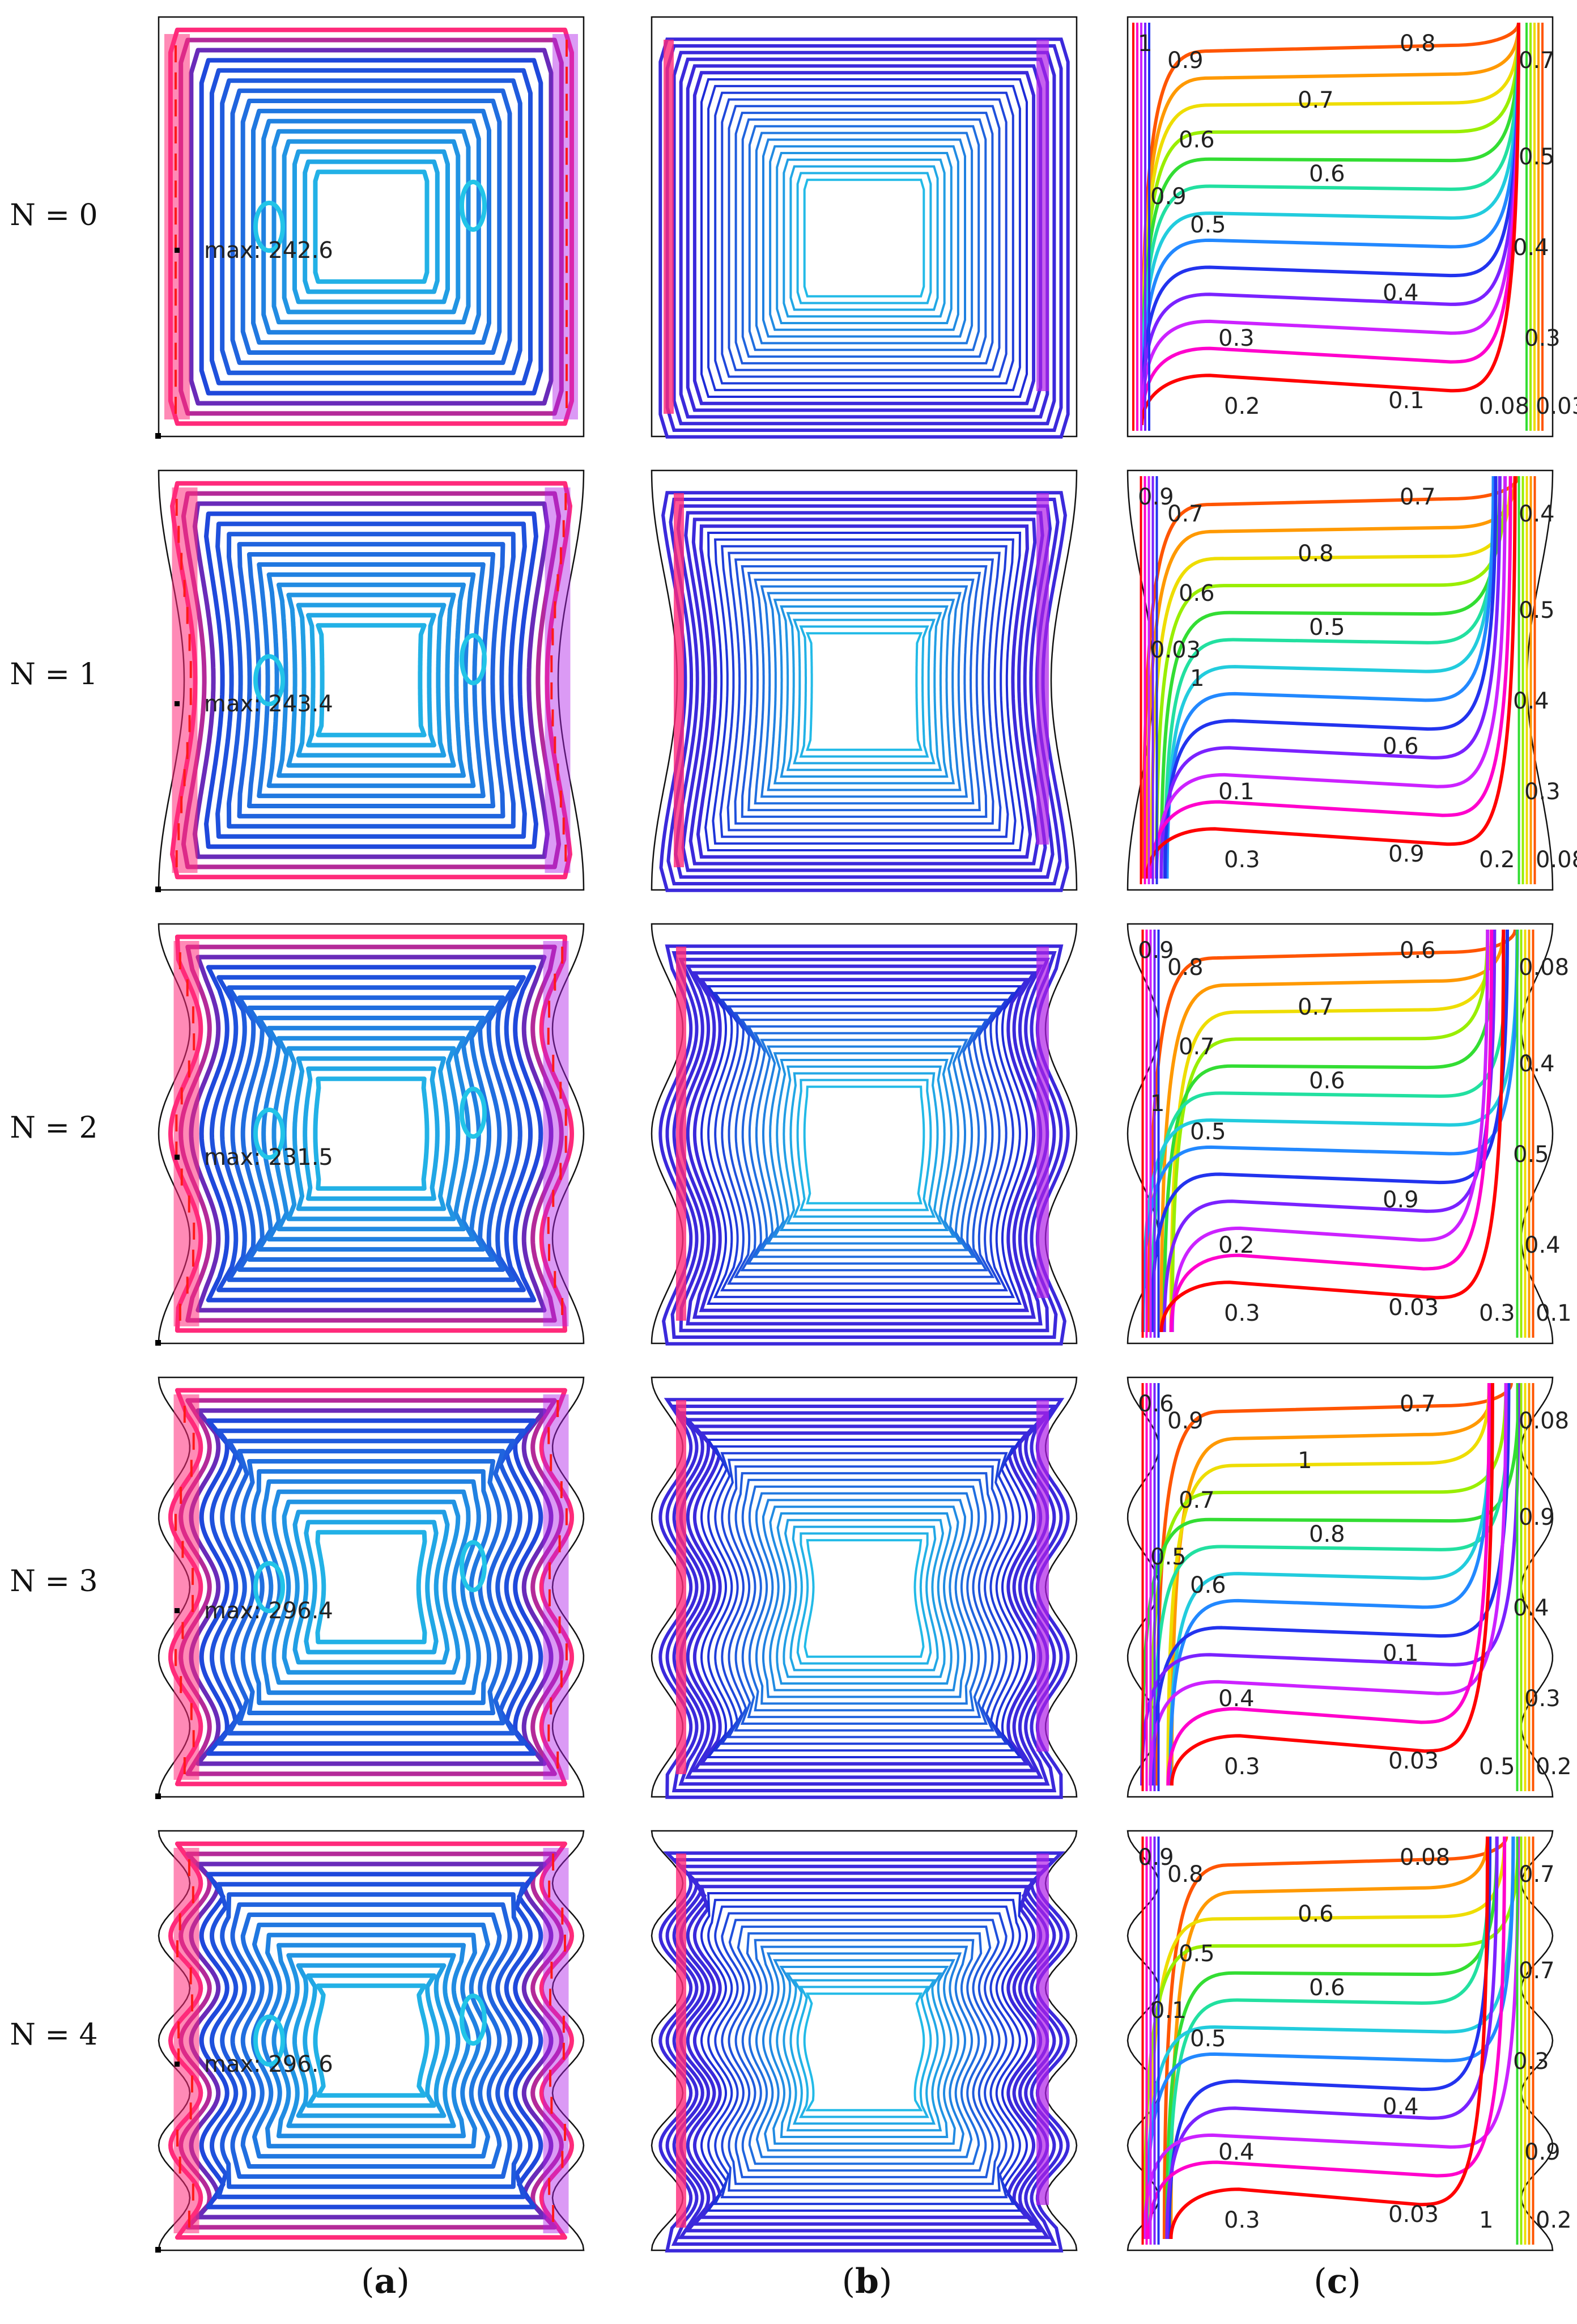  Describe the element at coordinates (54, 2035) in the screenshot. I see `row-label-n4: N = 4` at that location.